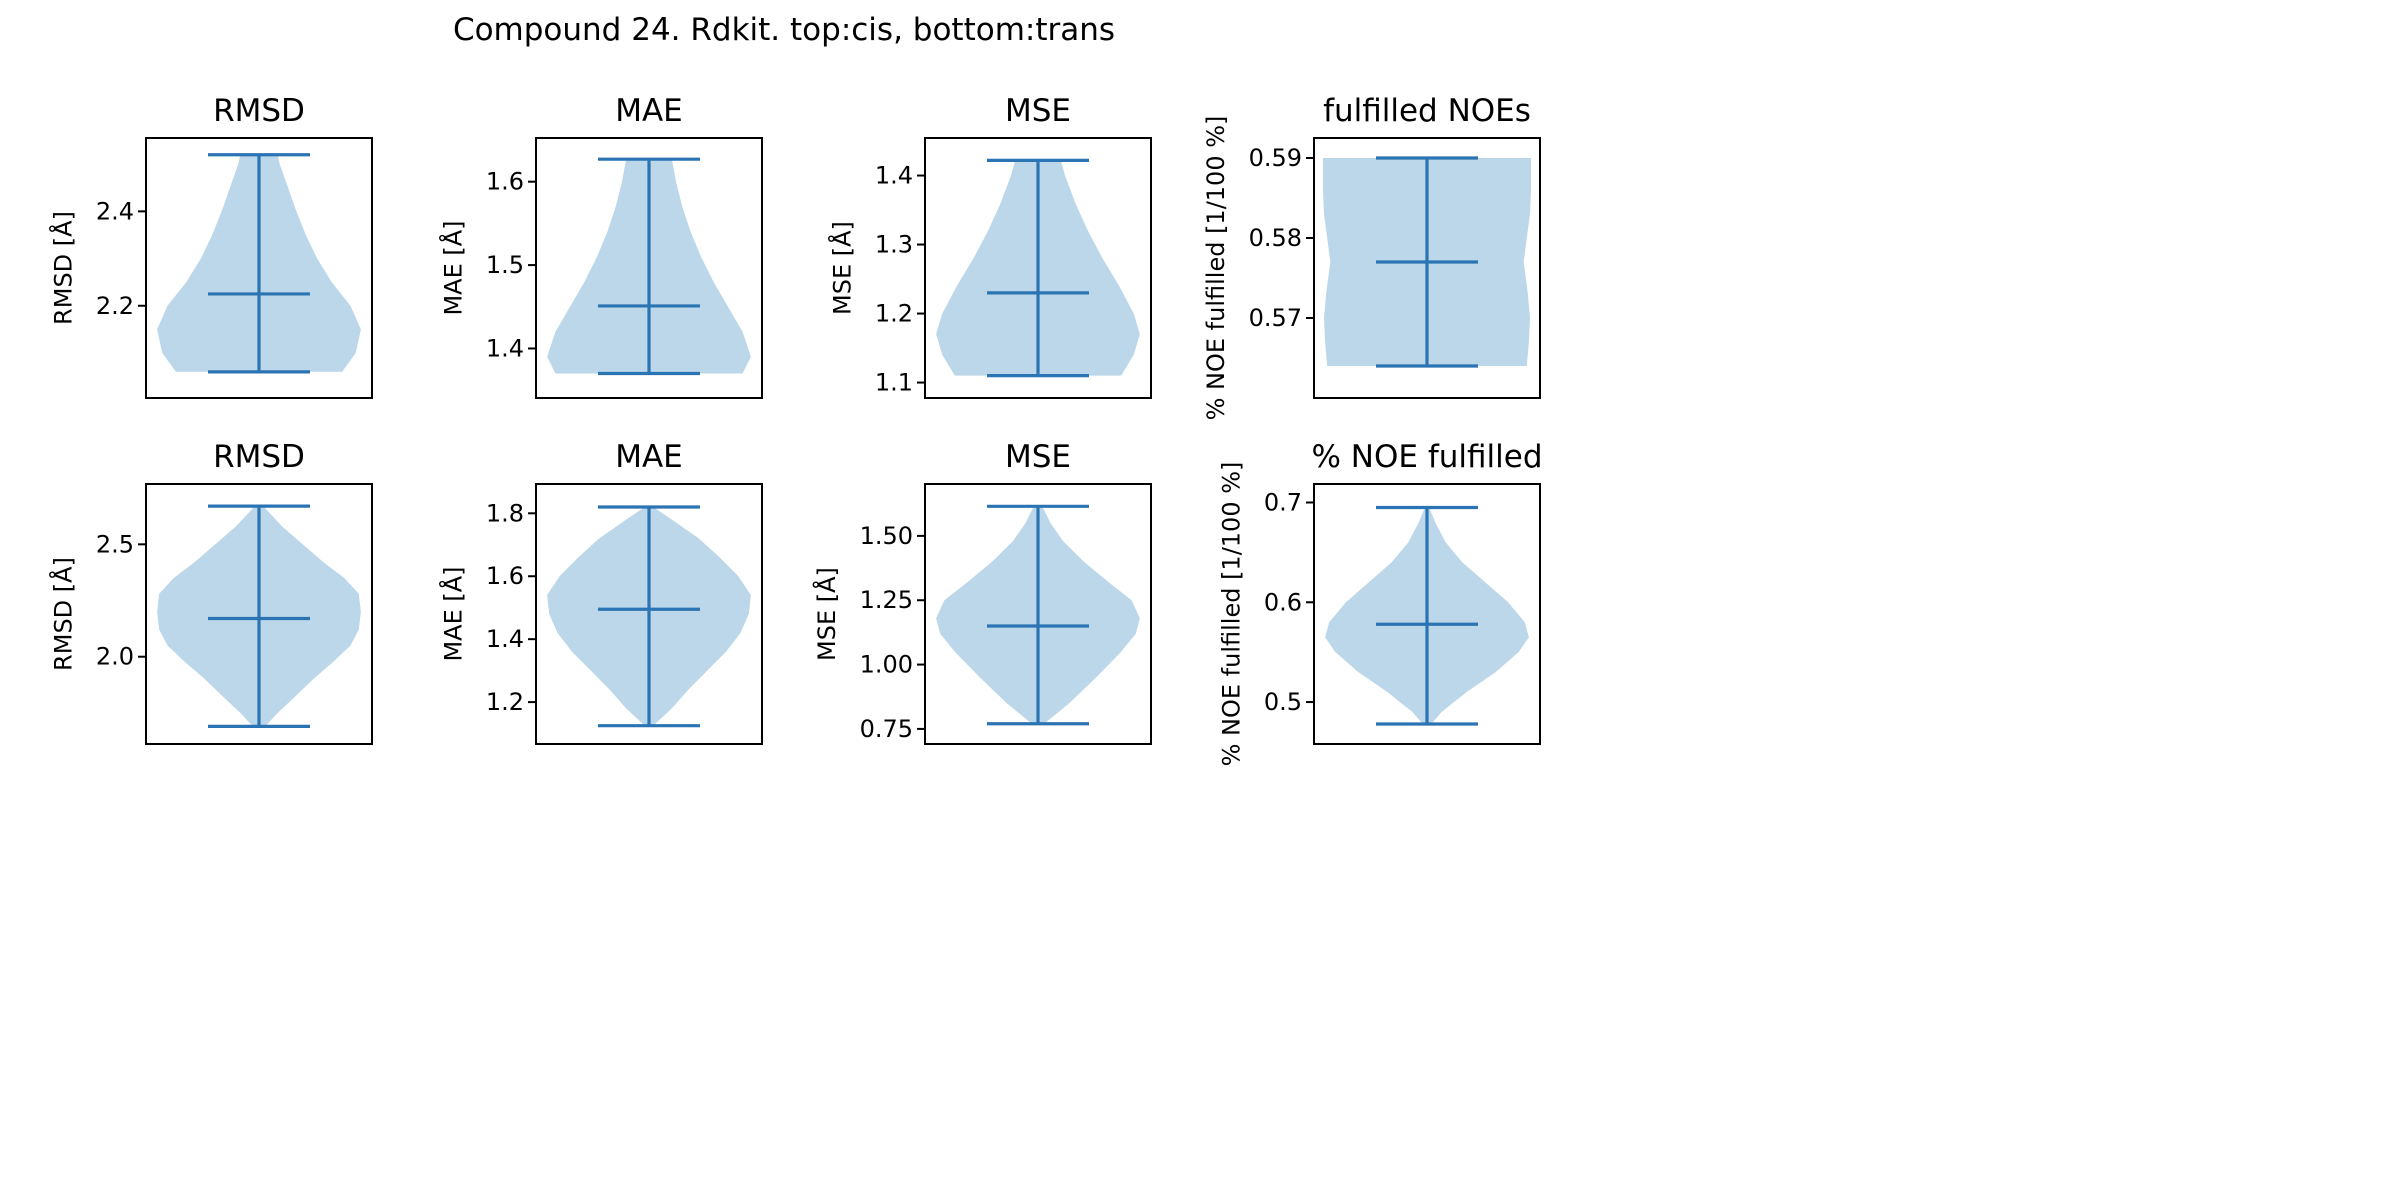 This screenshot has width=2400, height=1200. Describe the element at coordinates (115, 211) in the screenshot. I see `y-tick-label: 2.4` at that location.